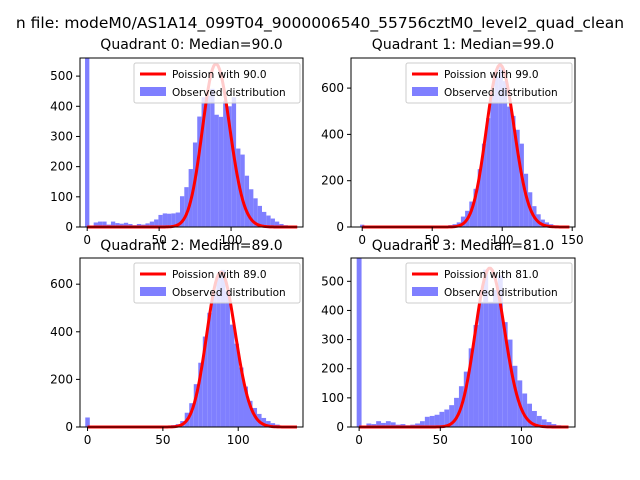  Describe the element at coordinates (191, 45) in the screenshot. I see `quadrant-0-title: Quadrant 0: Median=90.0` at that location.